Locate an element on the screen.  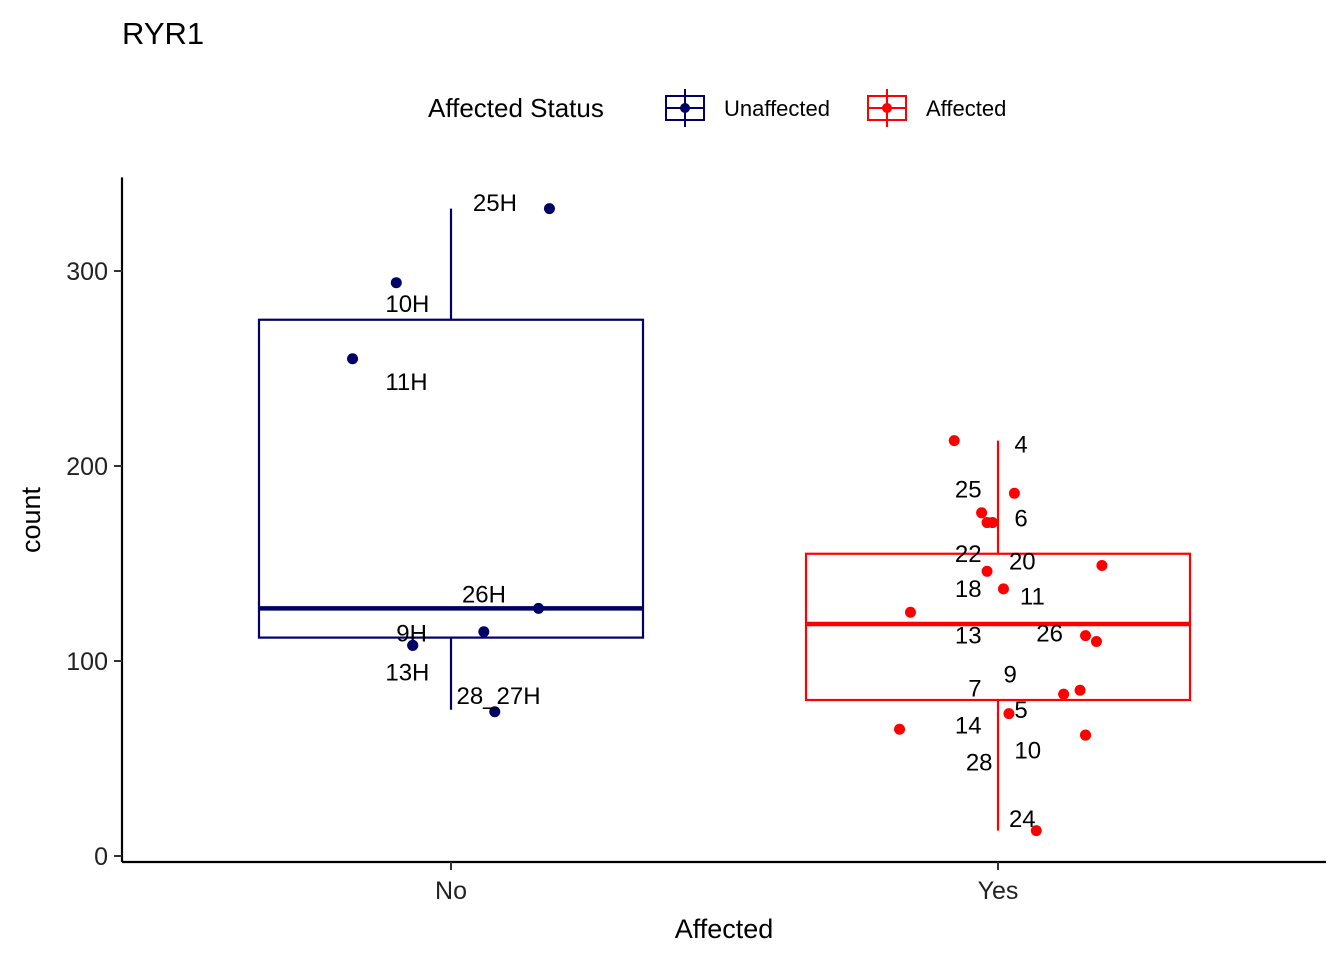
point-label: 10H is located at coordinates (407, 304).